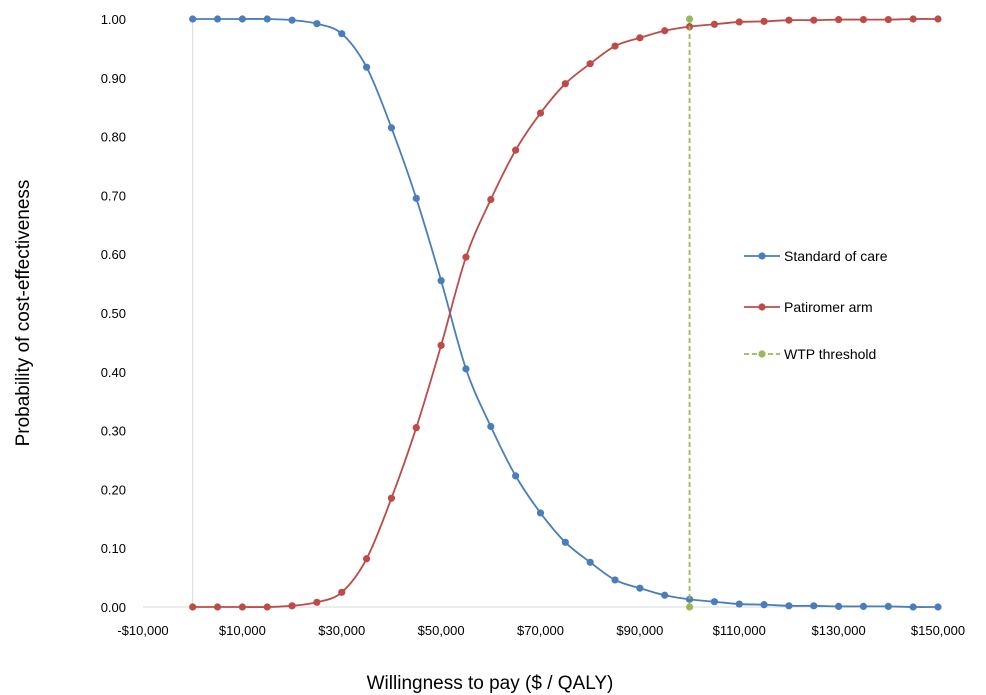  I want to click on x-tick-label: $50,000, so click(441, 630).